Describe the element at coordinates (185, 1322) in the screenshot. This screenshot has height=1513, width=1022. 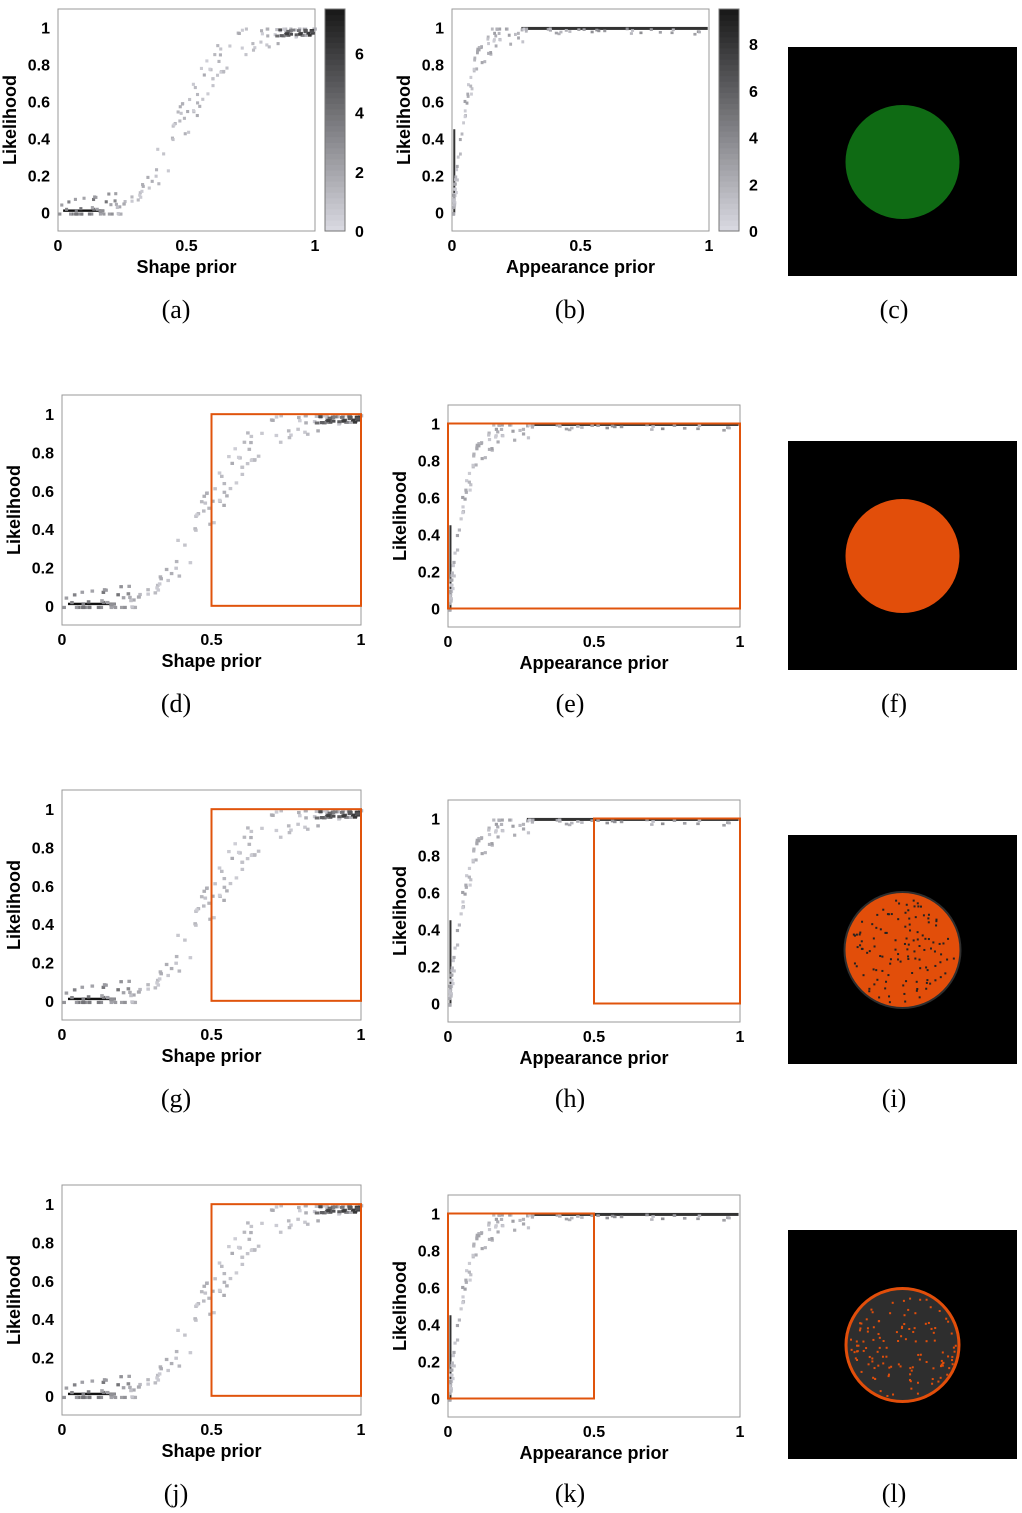
I see `chart-j: 0 0.5 1 0 0.2 0.4 0.6 0.8 1 Shape prior Likelihood` at that location.